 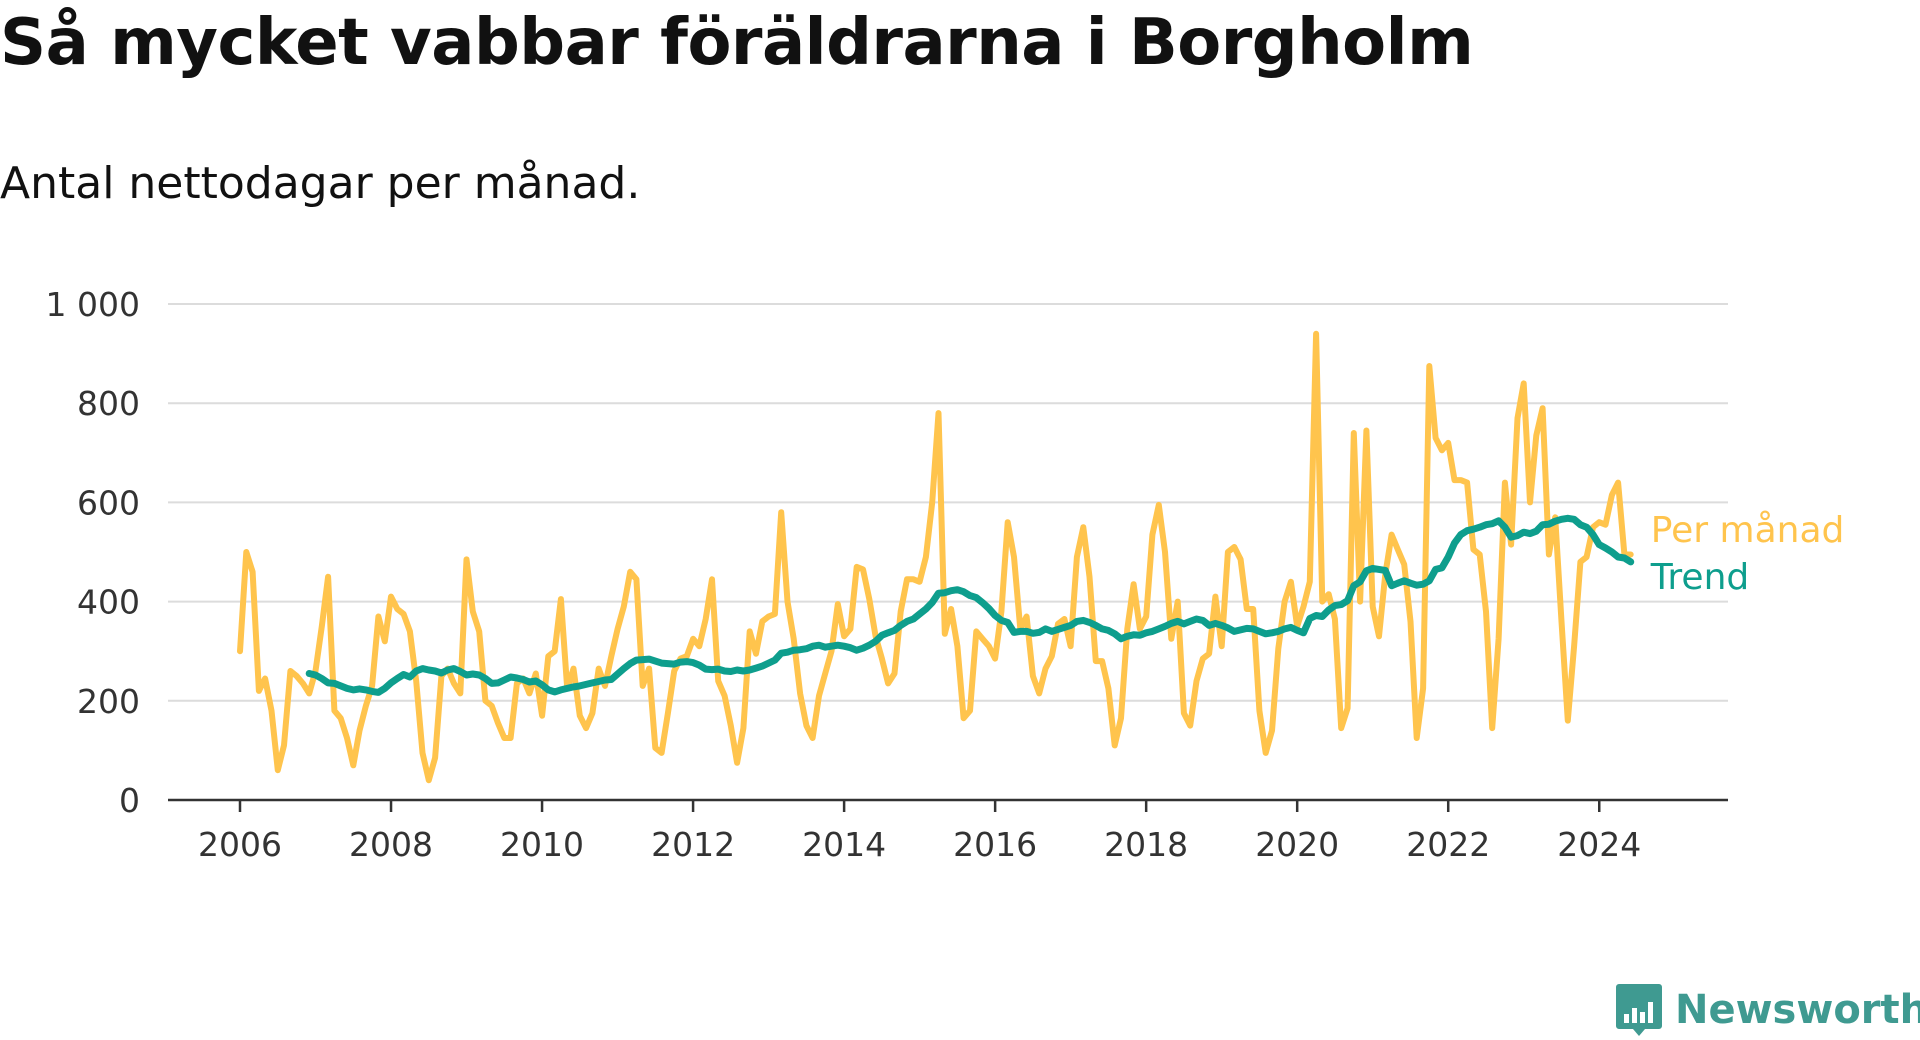 I want to click on x-tick-label: 2014, so click(x=844, y=844).